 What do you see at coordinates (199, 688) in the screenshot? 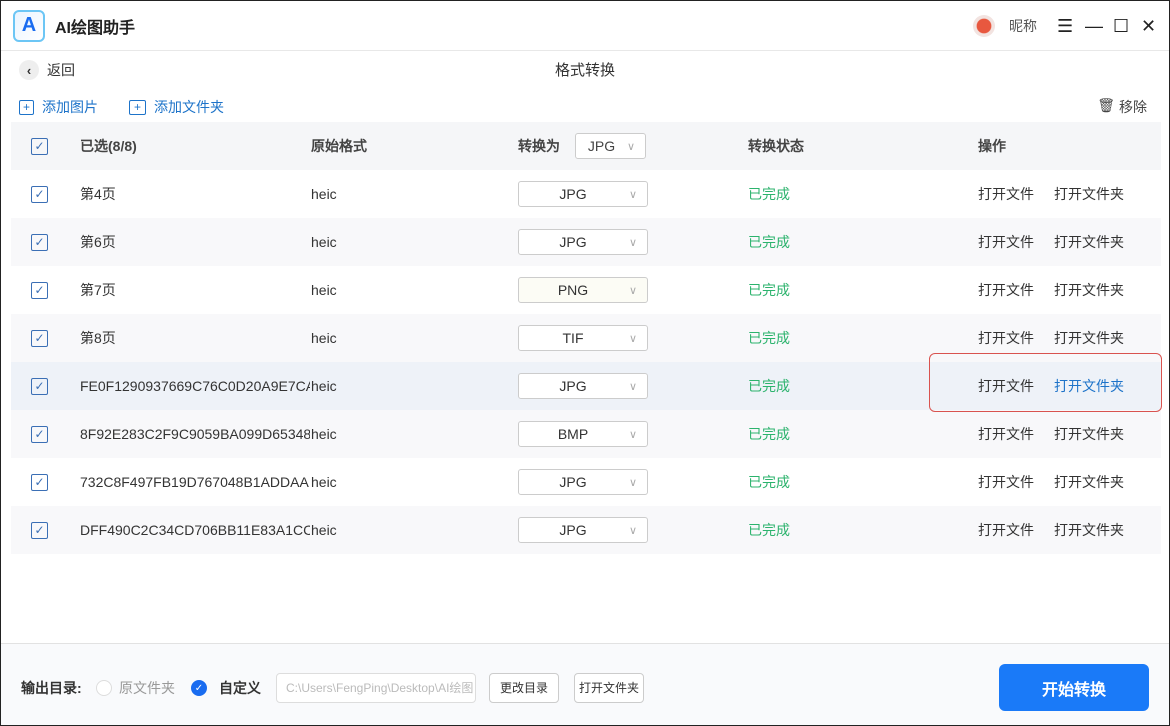
I see `radio-checked-icon: ✓` at bounding box center [199, 688].